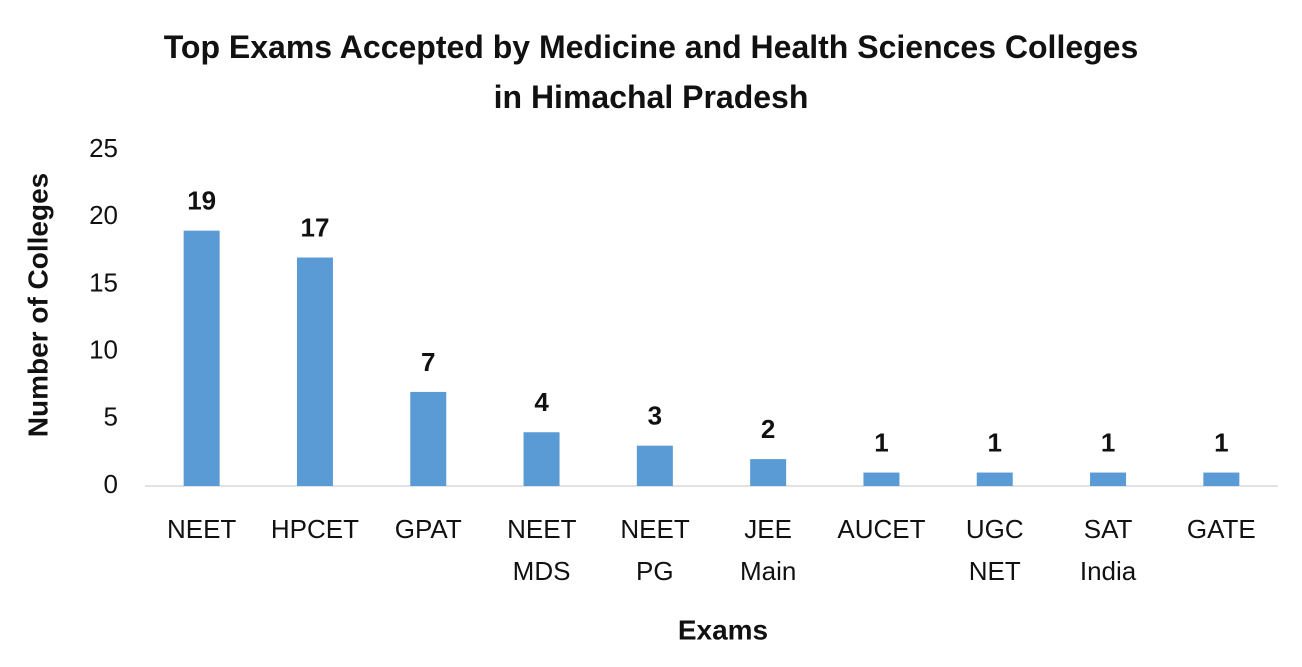 The height and width of the screenshot is (667, 1302). What do you see at coordinates (201, 201) in the screenshot?
I see `value-label: 19` at bounding box center [201, 201].